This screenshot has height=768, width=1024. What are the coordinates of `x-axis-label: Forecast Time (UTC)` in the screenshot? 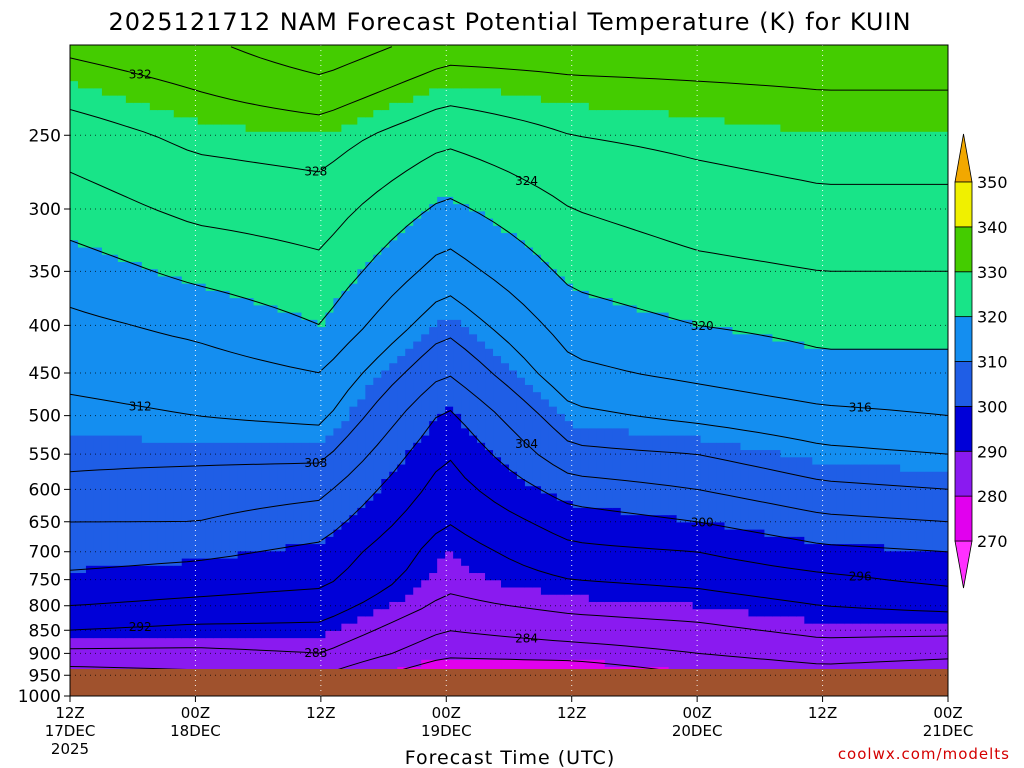 It's located at (510, 757).